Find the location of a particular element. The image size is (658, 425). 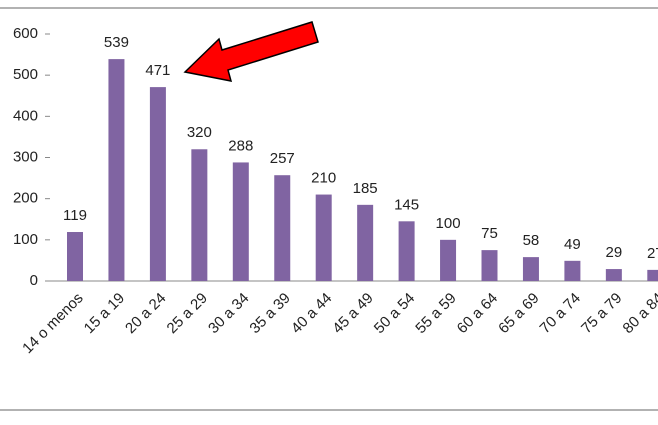

data-label: 539 is located at coordinates (116, 42).